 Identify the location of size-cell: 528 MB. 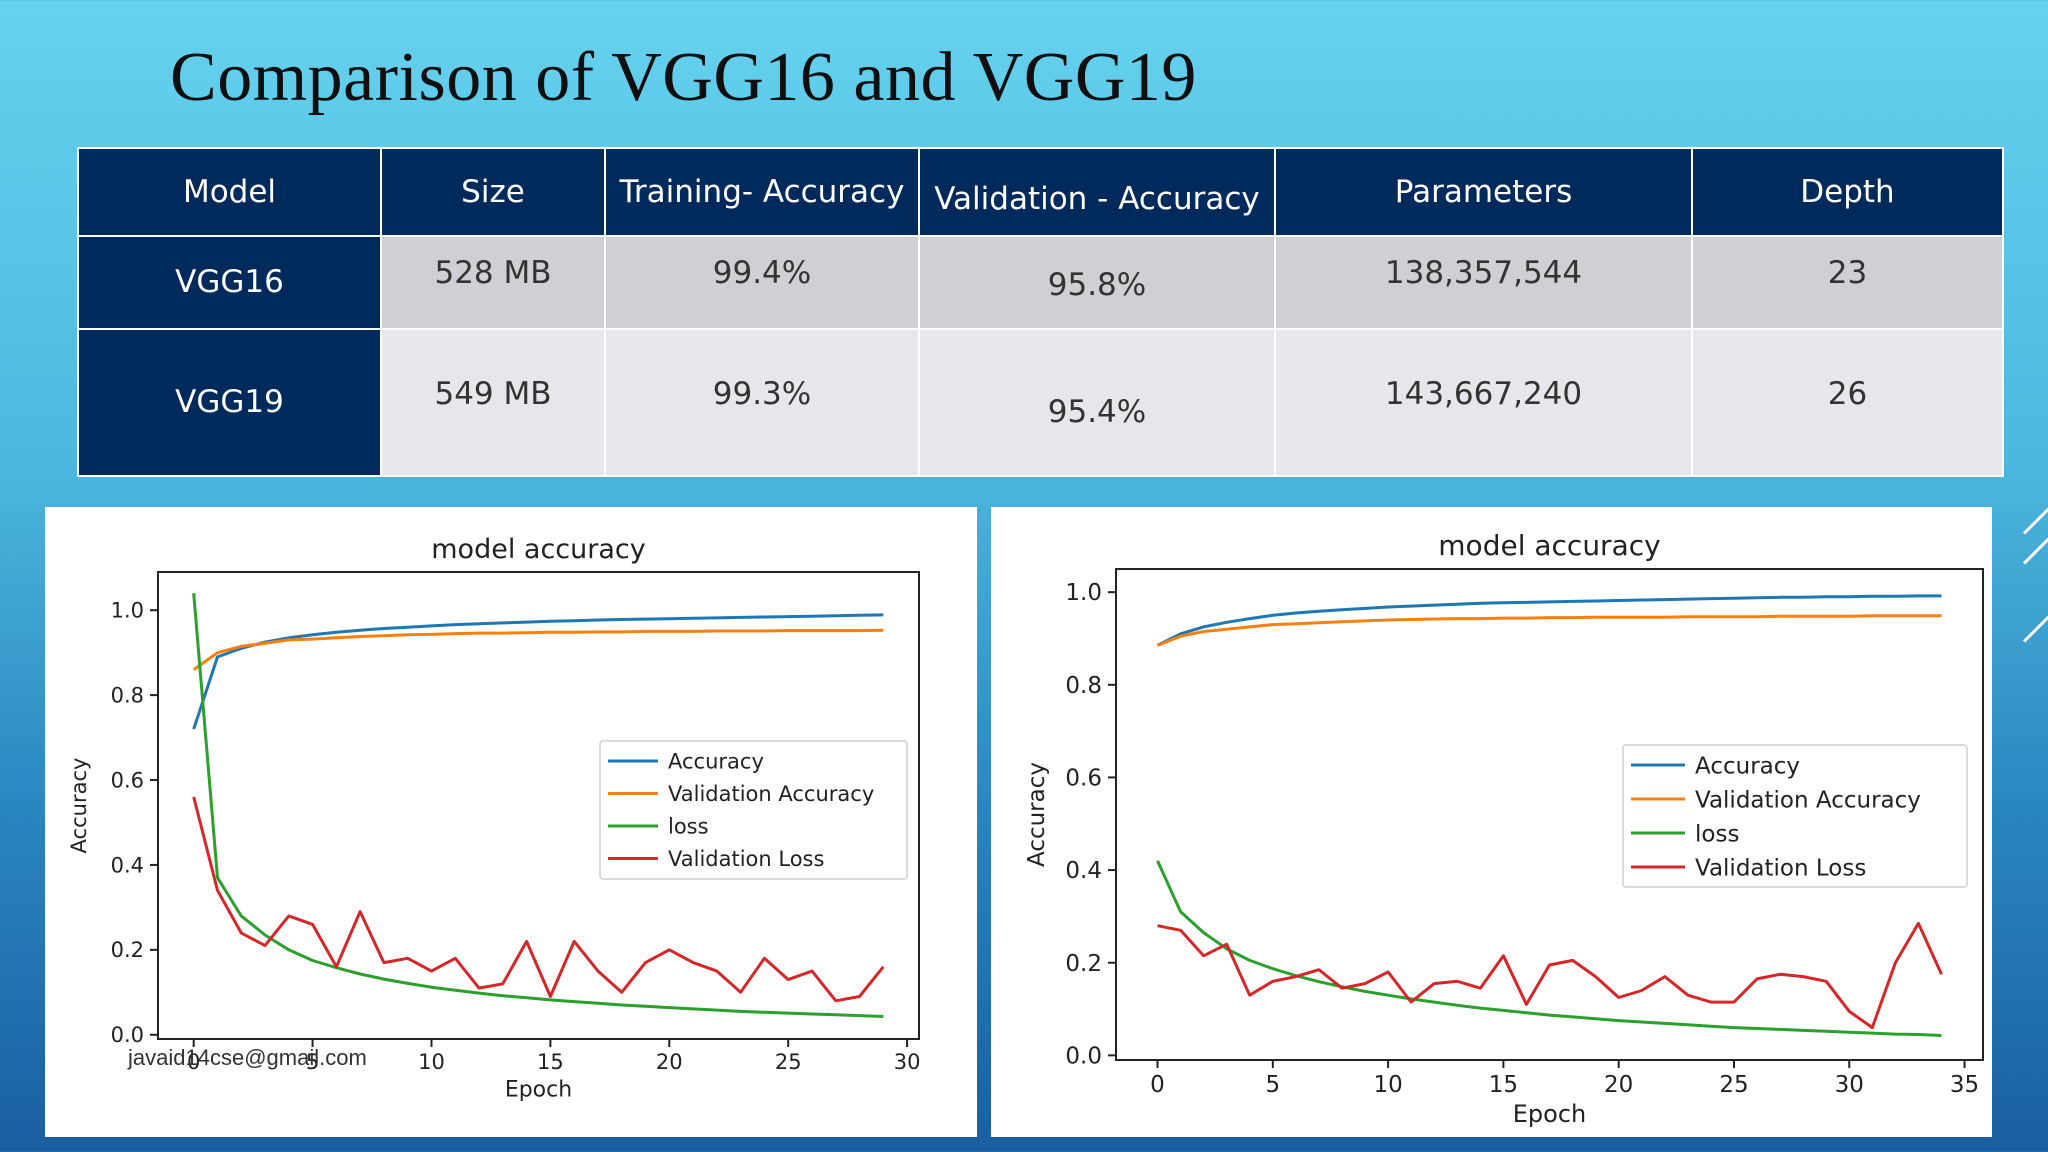
(493, 282).